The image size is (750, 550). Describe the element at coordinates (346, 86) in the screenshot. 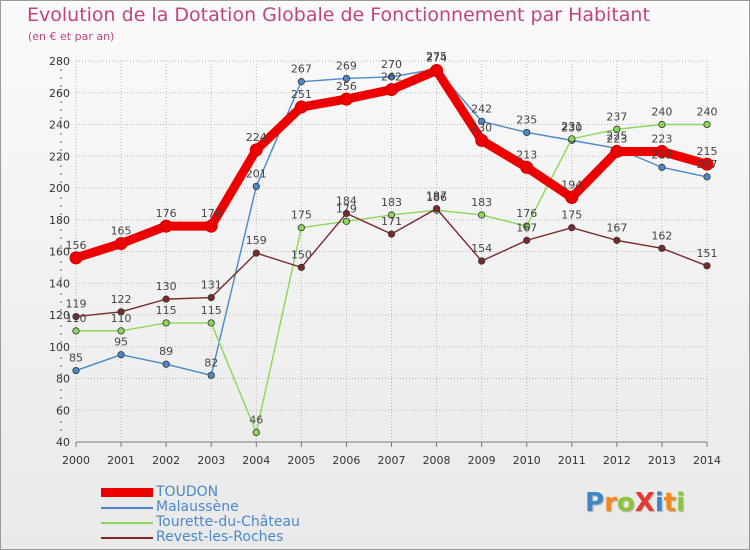

I see `data-label: 256` at that location.